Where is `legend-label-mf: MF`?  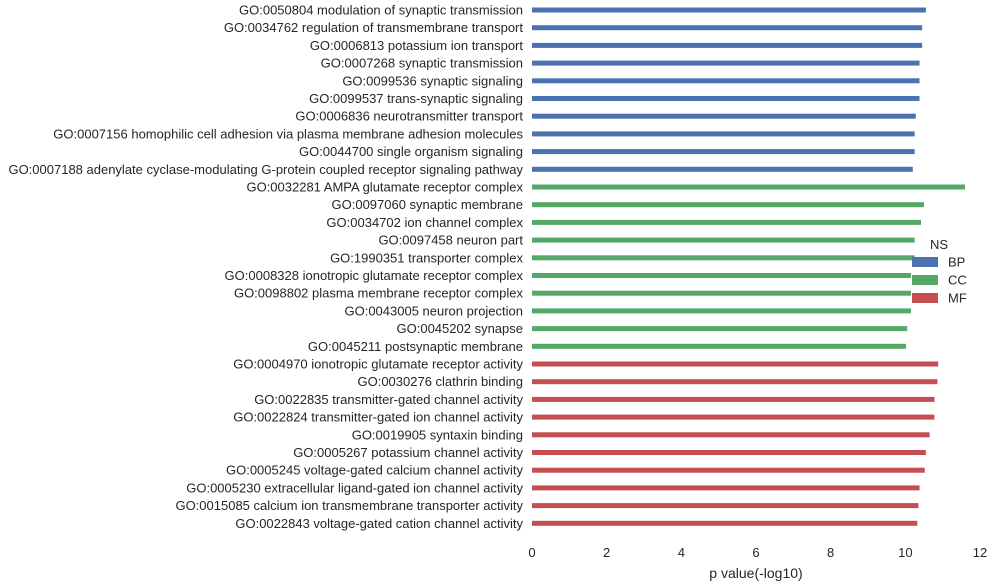
legend-label-mf: MF is located at coordinates (957, 298).